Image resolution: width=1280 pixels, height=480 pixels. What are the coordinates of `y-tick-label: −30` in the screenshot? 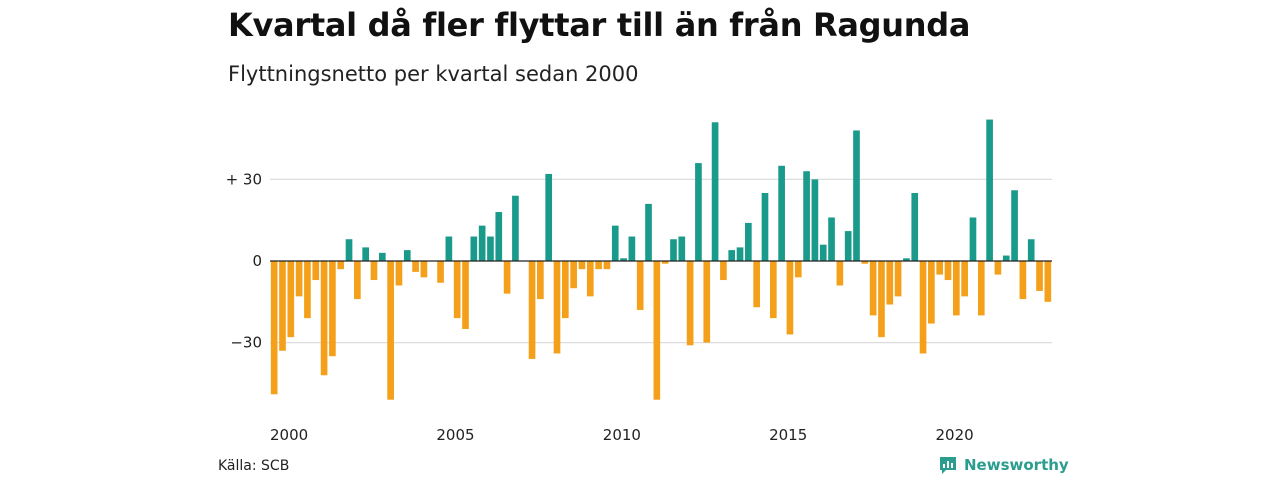 It's located at (246, 343).